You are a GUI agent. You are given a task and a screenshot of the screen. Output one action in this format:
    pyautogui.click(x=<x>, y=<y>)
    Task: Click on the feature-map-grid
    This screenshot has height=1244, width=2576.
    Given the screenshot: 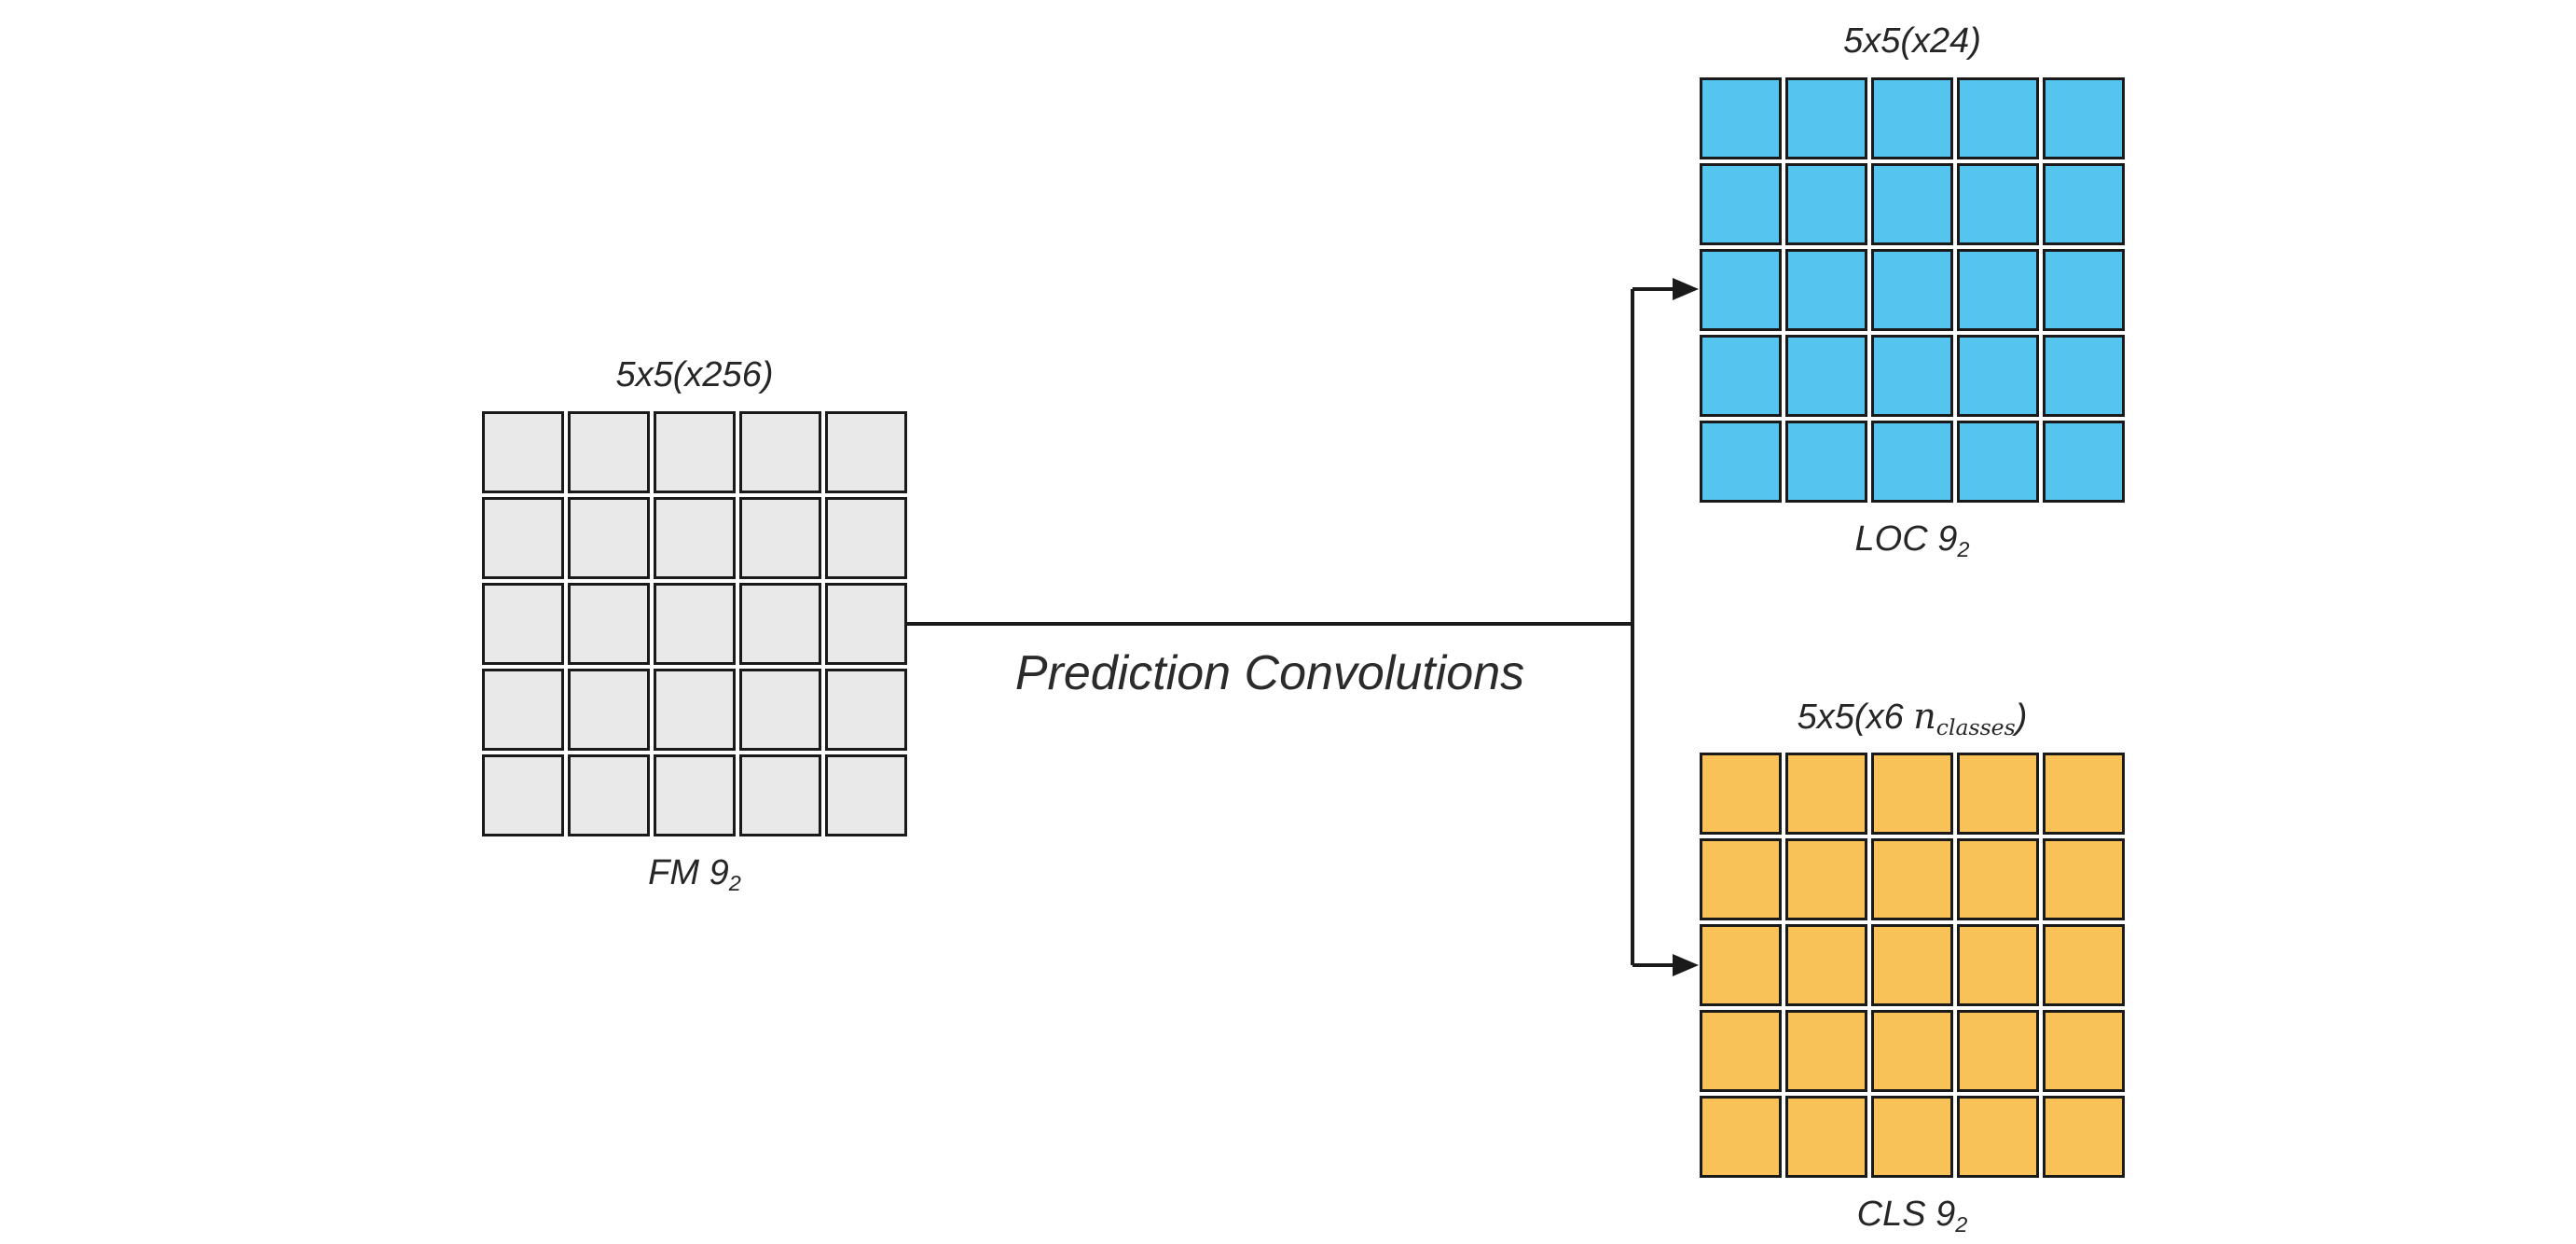 What is the action you would take?
    pyautogui.click(x=694, y=623)
    